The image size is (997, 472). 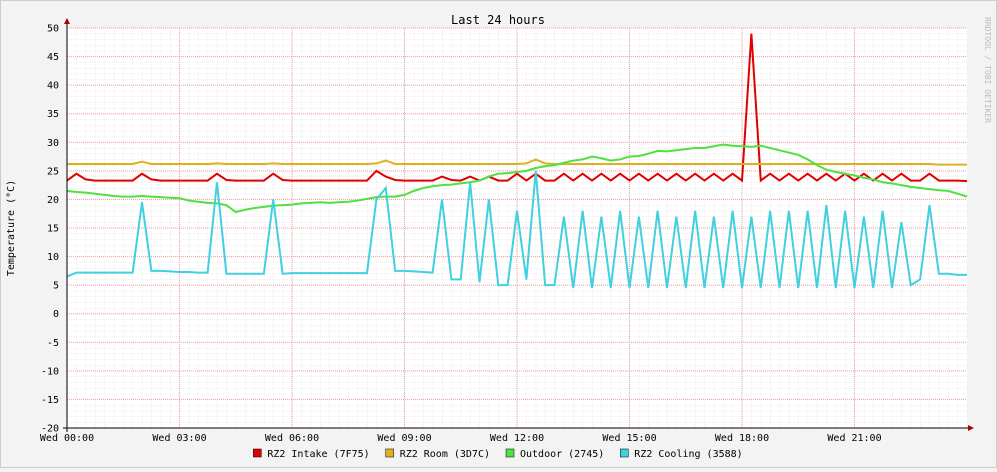 I want to click on y-axis-label: Temperature (°C), so click(x=11, y=228).